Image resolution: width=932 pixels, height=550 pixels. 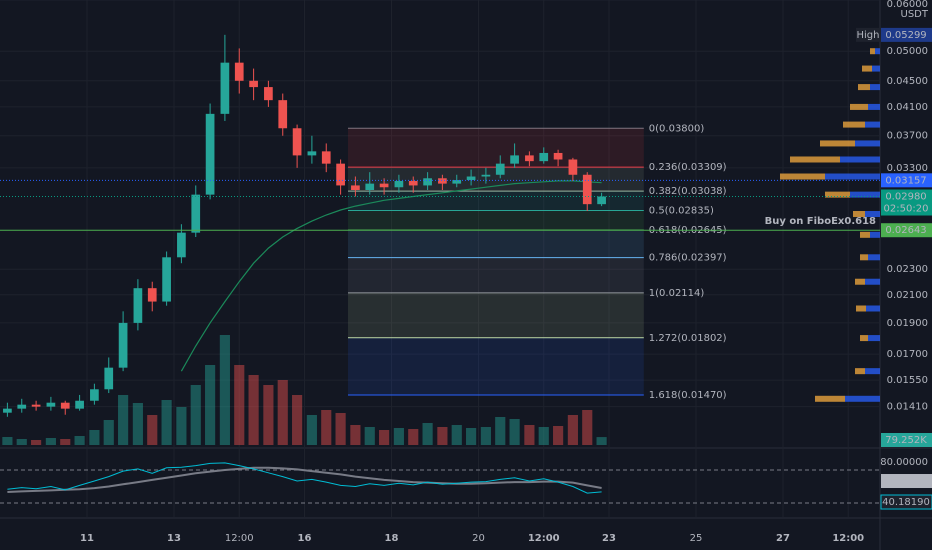 What do you see at coordinates (907, 354) in the screenshot?
I see `y-tick-label: 0.01700` at bounding box center [907, 354].